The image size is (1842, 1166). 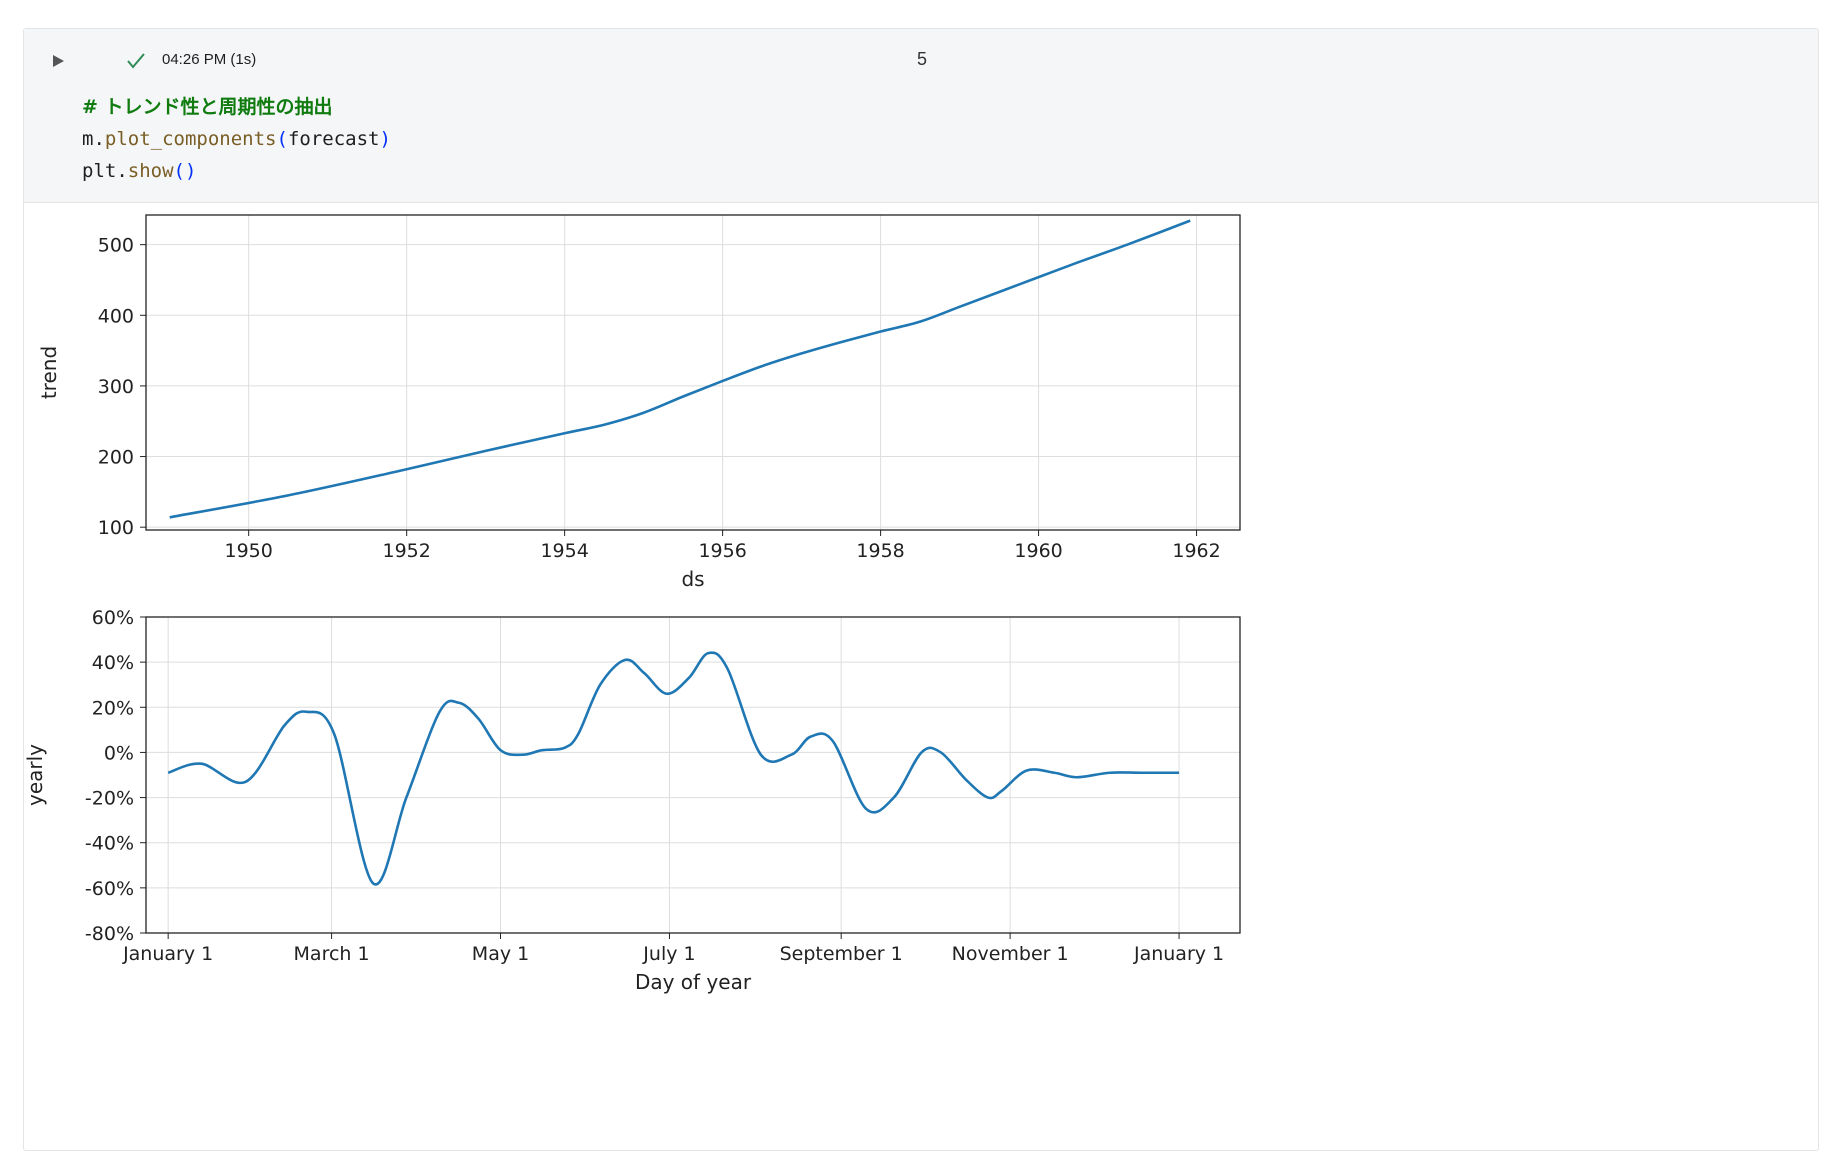 I want to click on check-icon, so click(x=136, y=61).